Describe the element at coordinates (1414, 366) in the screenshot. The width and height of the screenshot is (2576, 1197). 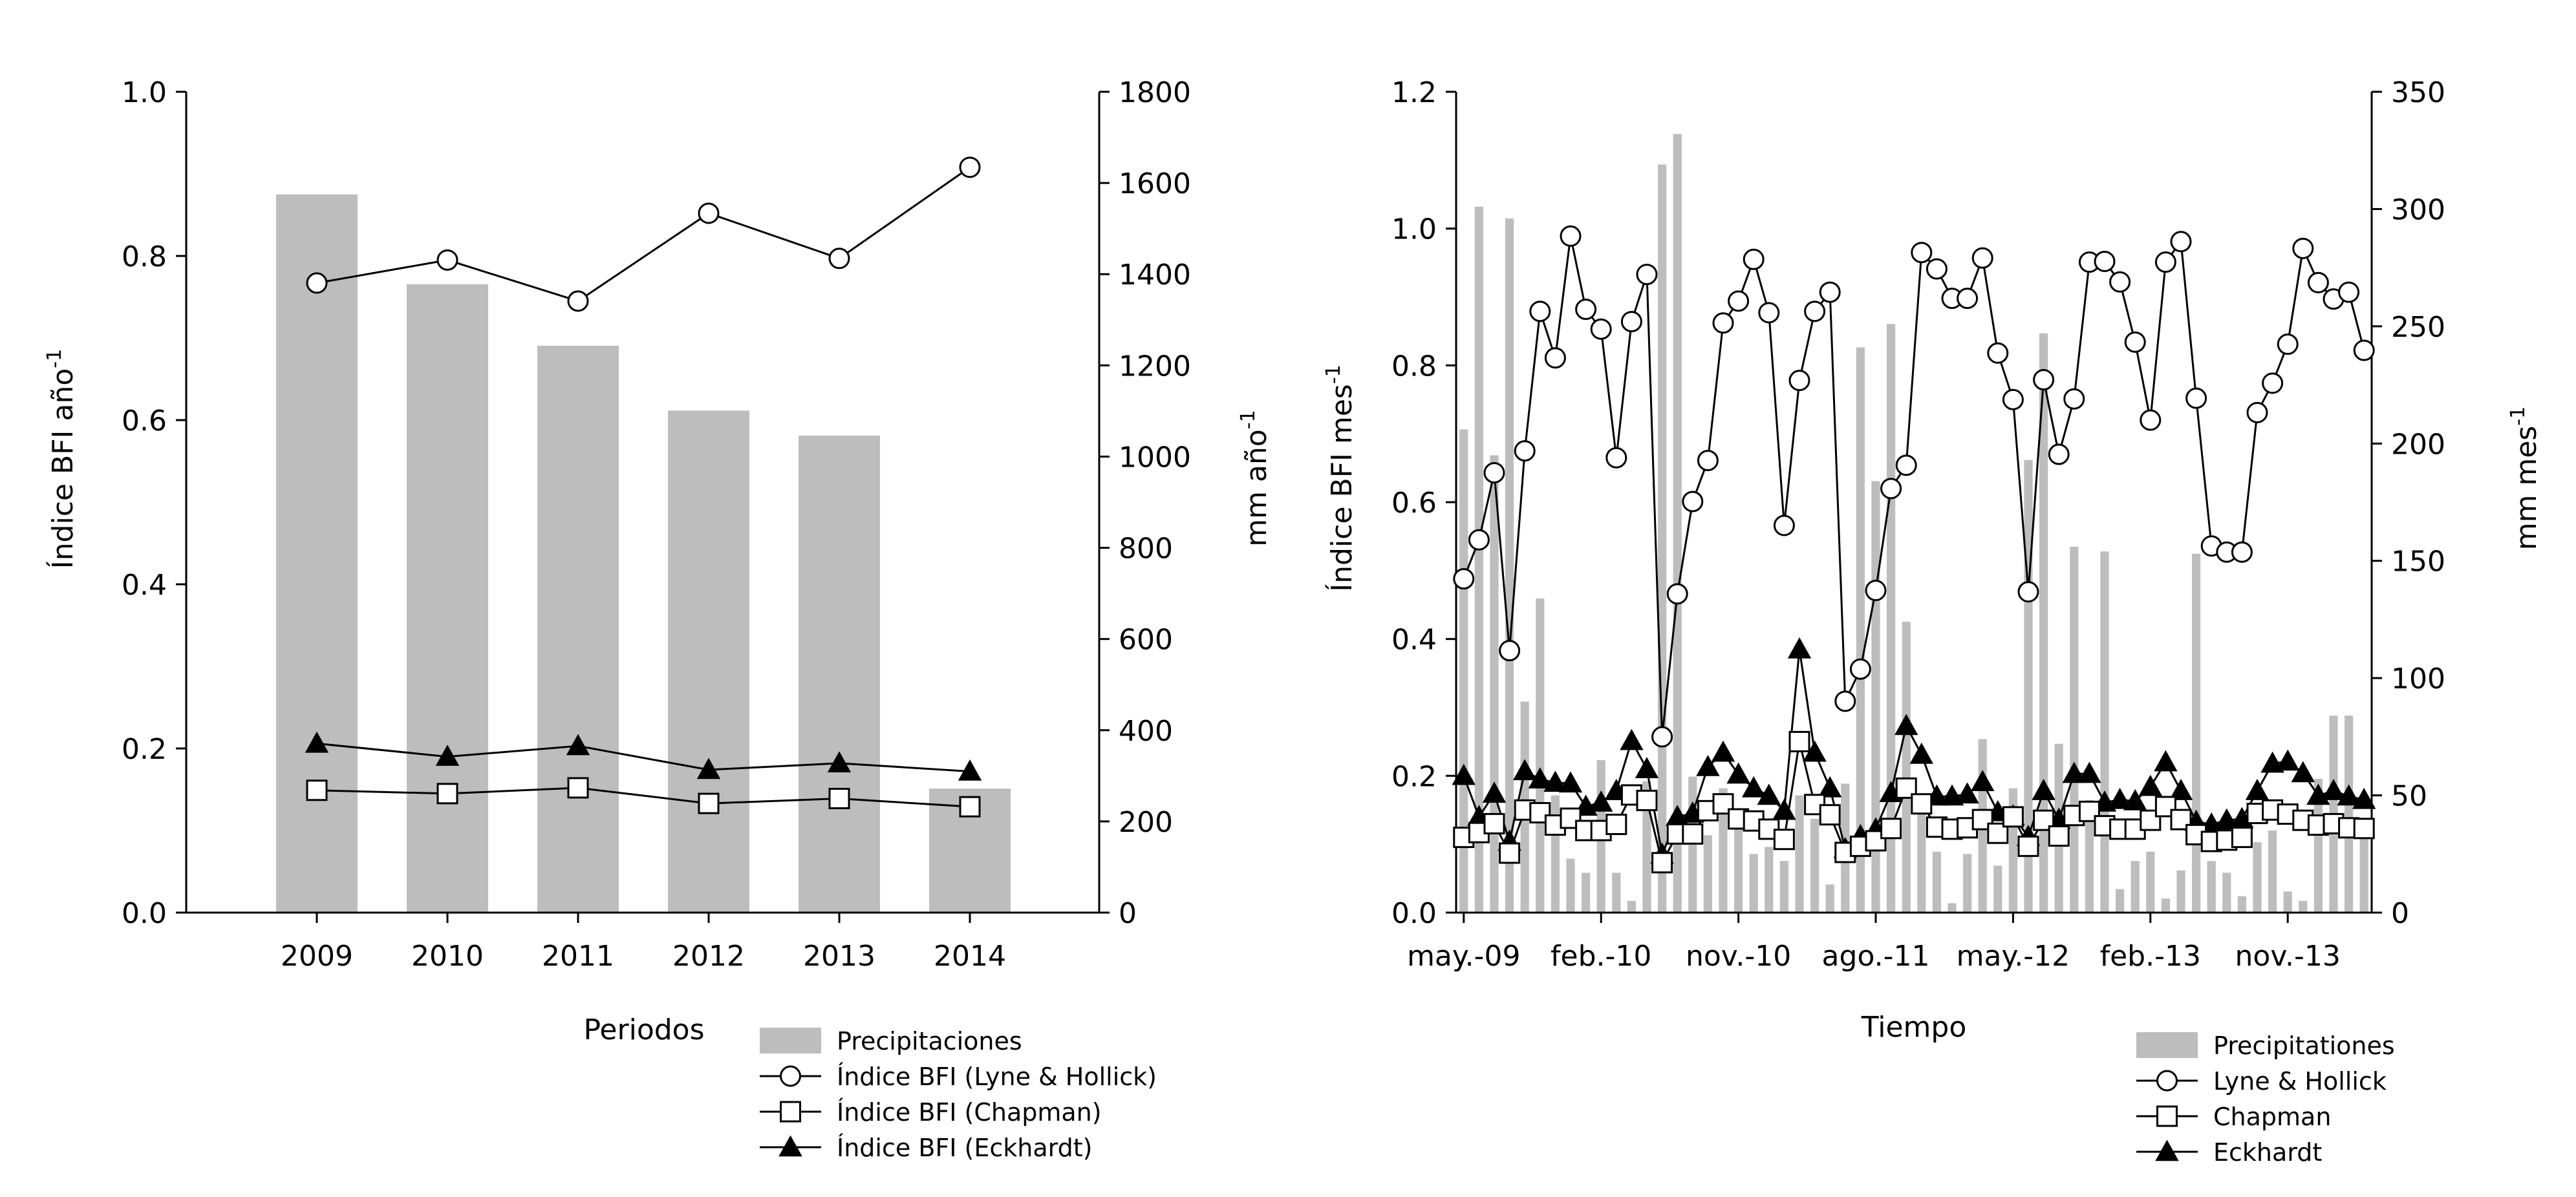
I see `left-tick-label: 0.8` at that location.